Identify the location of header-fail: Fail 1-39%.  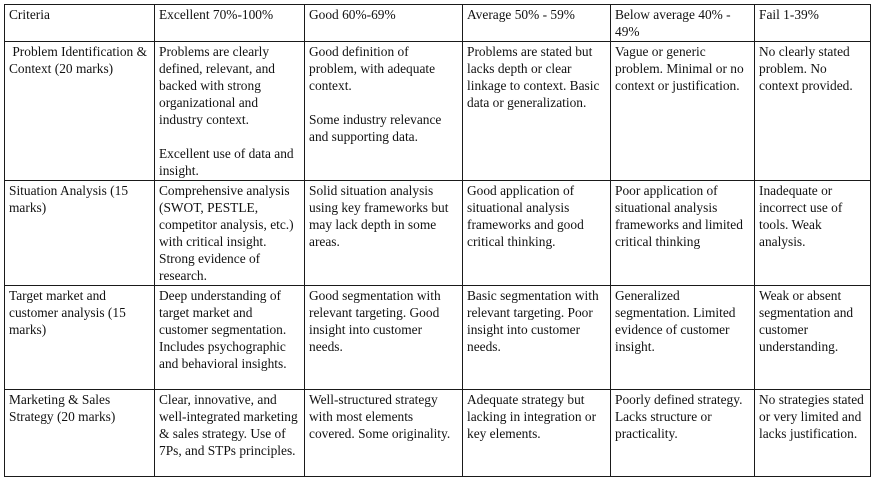
(812, 23).